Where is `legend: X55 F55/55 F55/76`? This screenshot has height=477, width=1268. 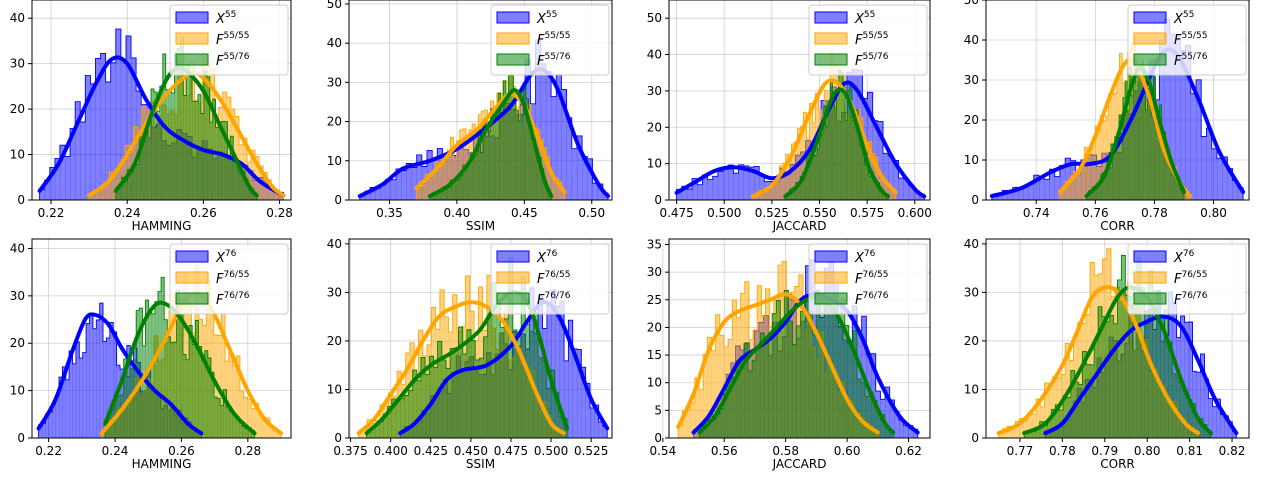 legend: X55 F55/55 F55/76 is located at coordinates (229, 40).